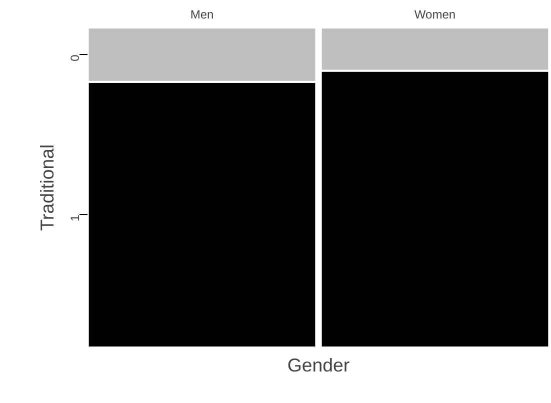  What do you see at coordinates (47, 187) in the screenshot?
I see `y-axis-title: Traditional` at bounding box center [47, 187].